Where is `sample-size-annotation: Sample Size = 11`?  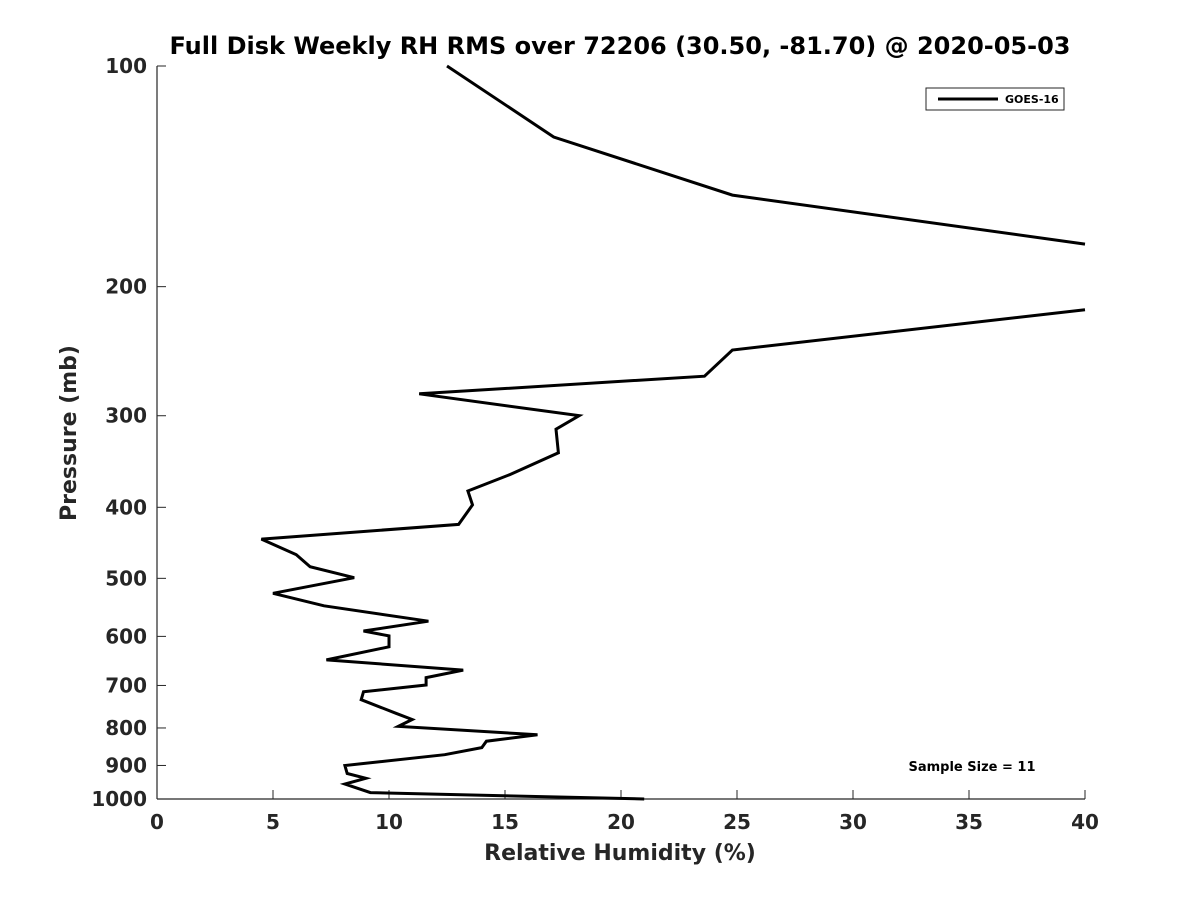 sample-size-annotation: Sample Size = 11 is located at coordinates (971, 767).